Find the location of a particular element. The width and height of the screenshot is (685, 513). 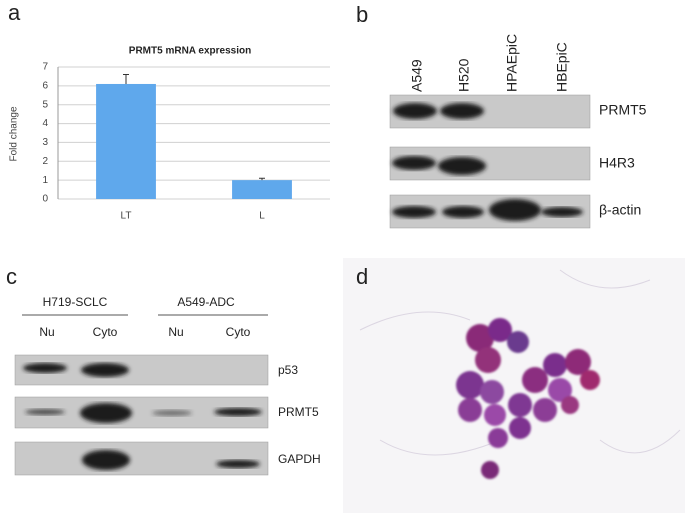

group-label: A549-ADC is located at coordinates (206, 302).